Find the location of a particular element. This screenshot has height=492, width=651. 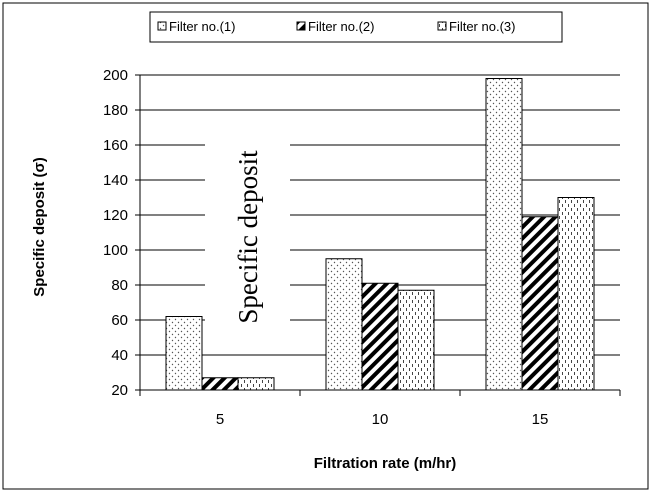

y-axis-title: Specific deposit (σ) is located at coordinates (39, 226).